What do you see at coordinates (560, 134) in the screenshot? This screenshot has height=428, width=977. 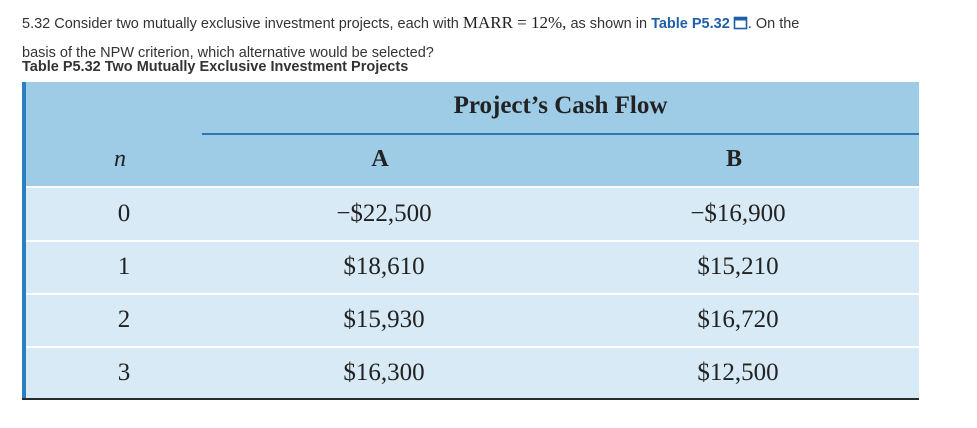 I see `header-divider` at bounding box center [560, 134].